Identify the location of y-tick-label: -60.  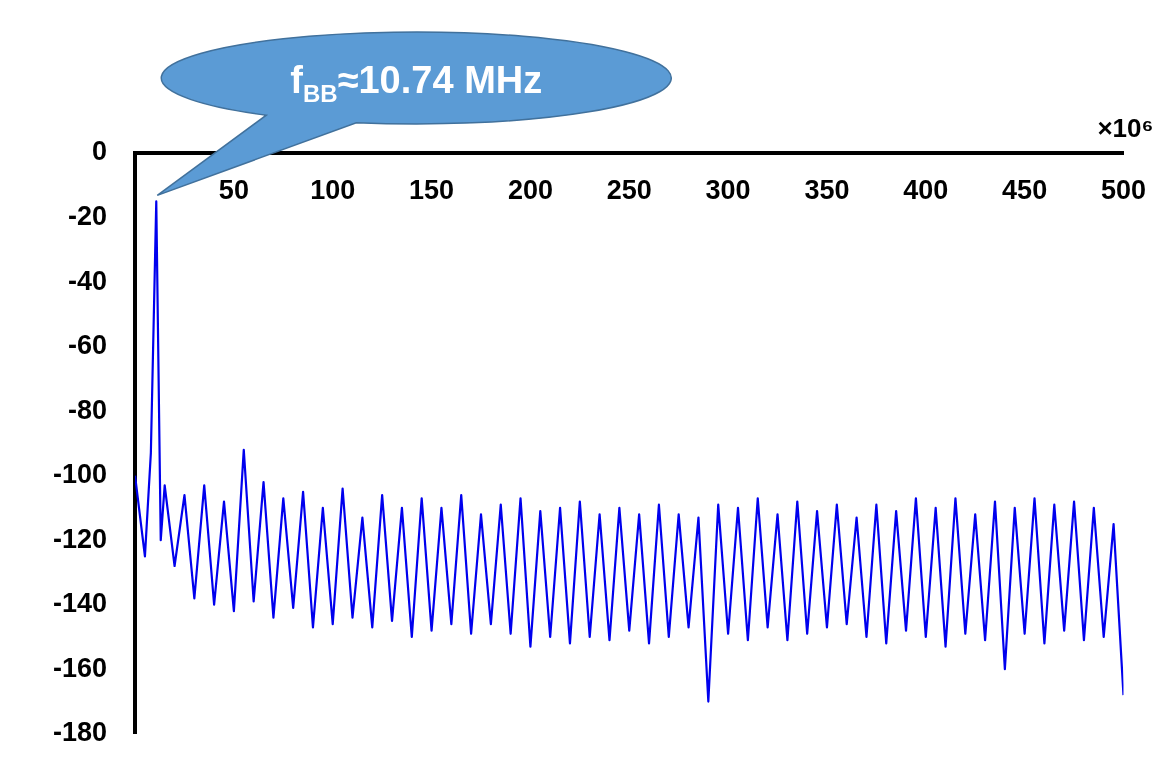
(88, 345).